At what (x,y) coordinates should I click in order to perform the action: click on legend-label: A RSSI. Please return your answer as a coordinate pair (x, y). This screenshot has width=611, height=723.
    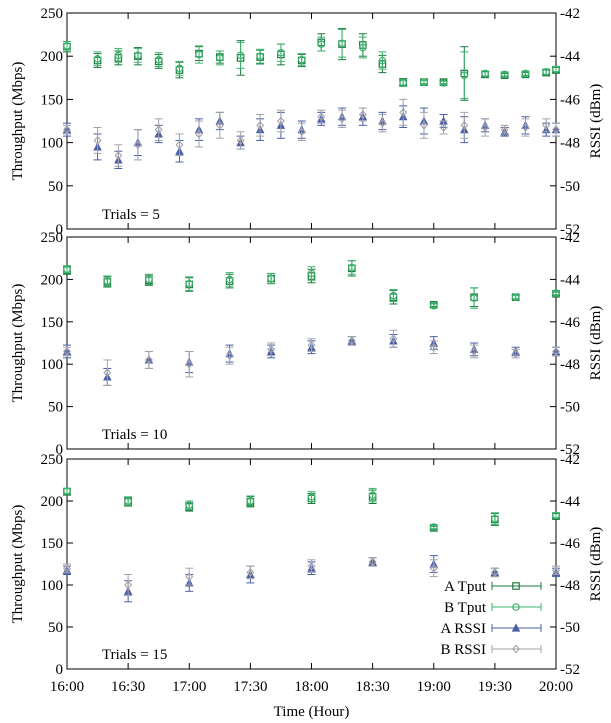
    Looking at the image, I should click on (463, 629).